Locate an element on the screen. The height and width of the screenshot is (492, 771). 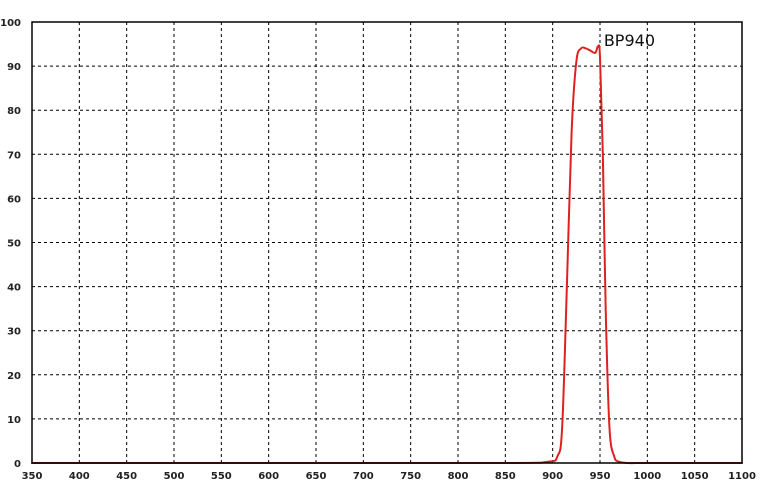
x-tick-label-750: 750 is located at coordinates (410, 476).